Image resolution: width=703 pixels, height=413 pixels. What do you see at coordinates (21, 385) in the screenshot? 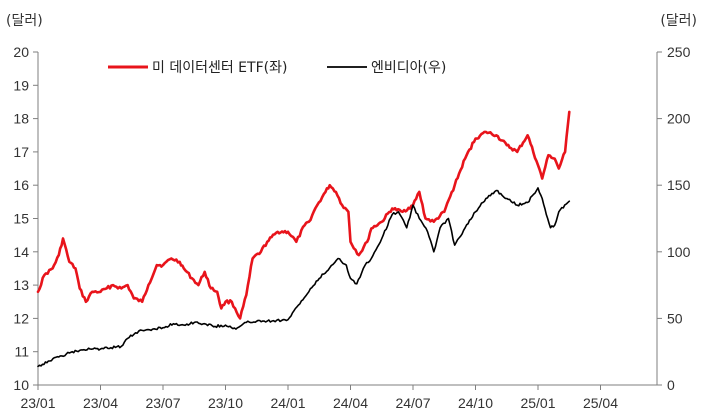
I see `left-tick-label: 10` at bounding box center [21, 385].